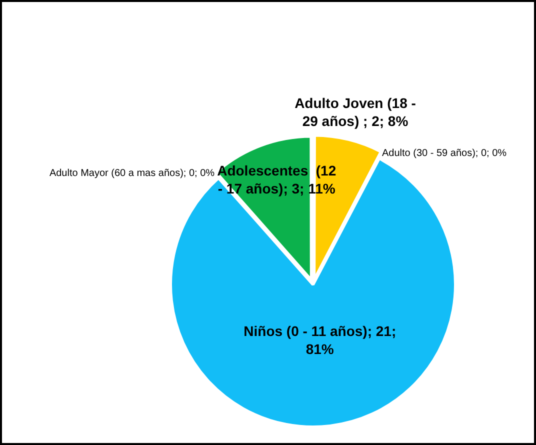 The height and width of the screenshot is (445, 536). What do you see at coordinates (320, 339) in the screenshot?
I see `slice-label: Niños (0 - 11 años); 21; 81%` at bounding box center [320, 339].